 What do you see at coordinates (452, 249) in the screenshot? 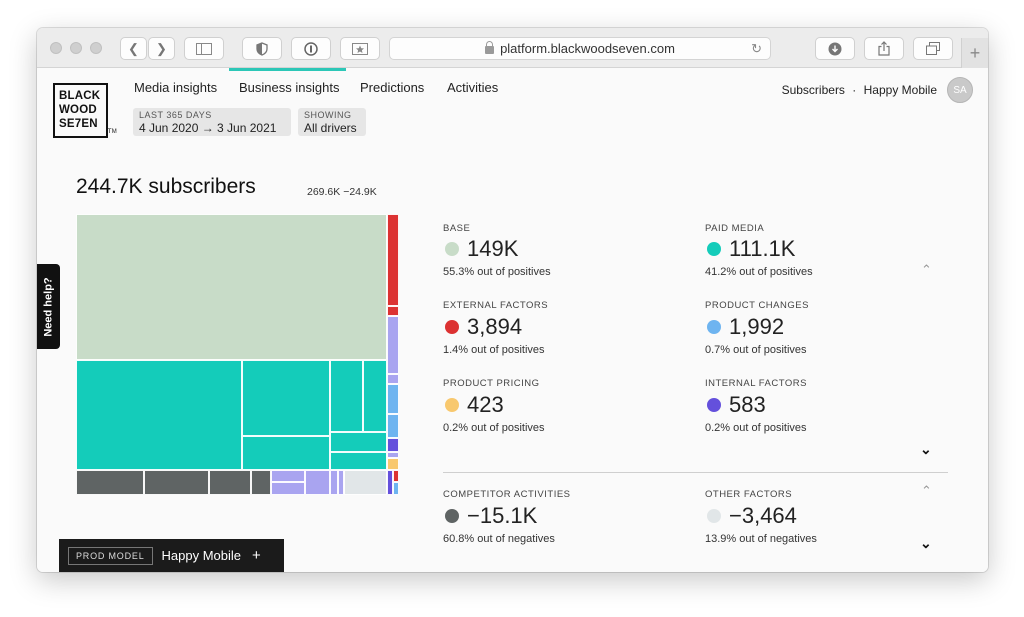
I see `legend-dot-base` at bounding box center [452, 249].